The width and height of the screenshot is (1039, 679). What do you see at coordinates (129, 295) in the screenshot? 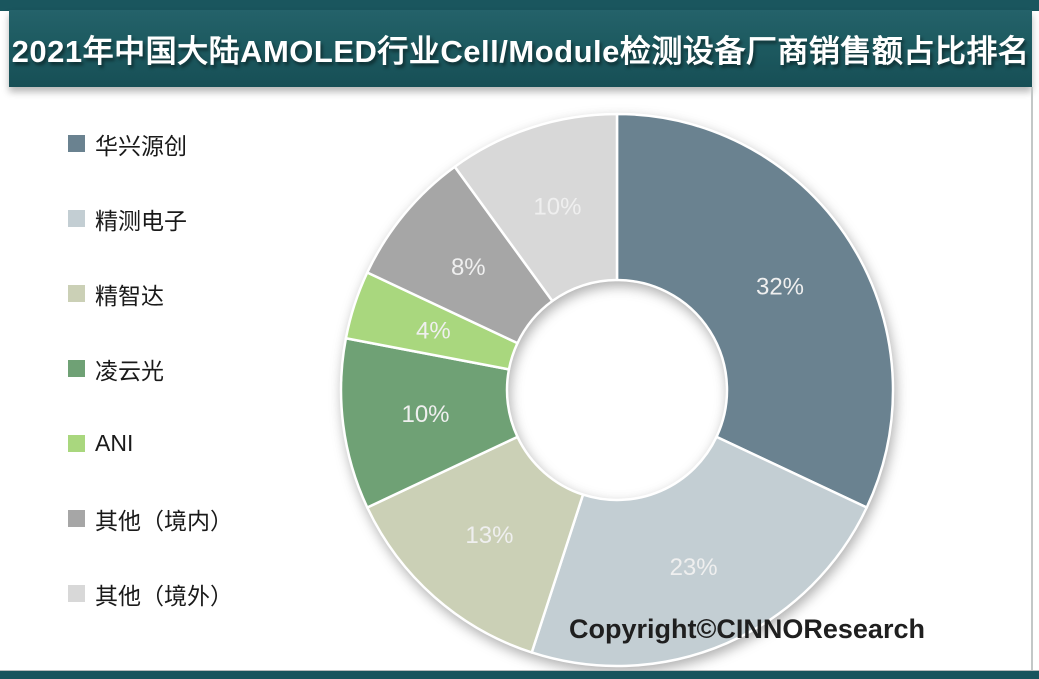
I see `legend-label: 精智达` at bounding box center [129, 295].